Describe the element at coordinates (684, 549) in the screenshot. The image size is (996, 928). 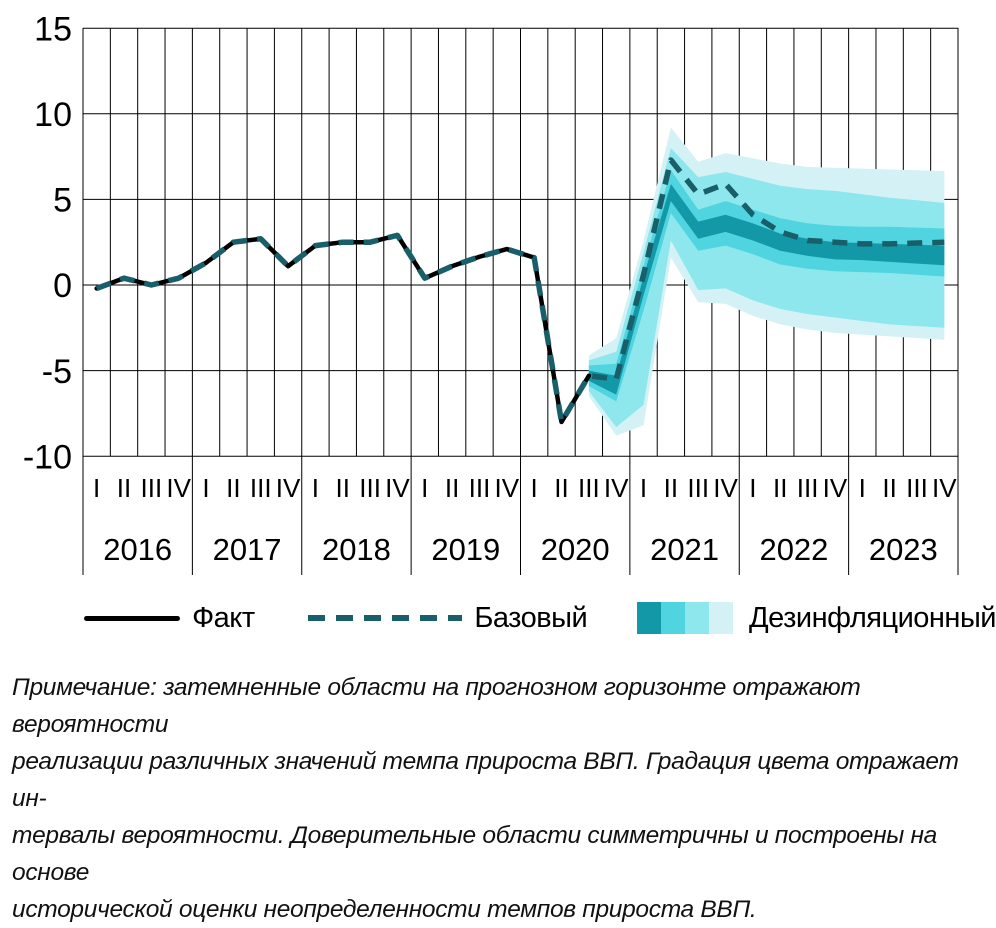
I see `year-tick-label: 2021` at that location.